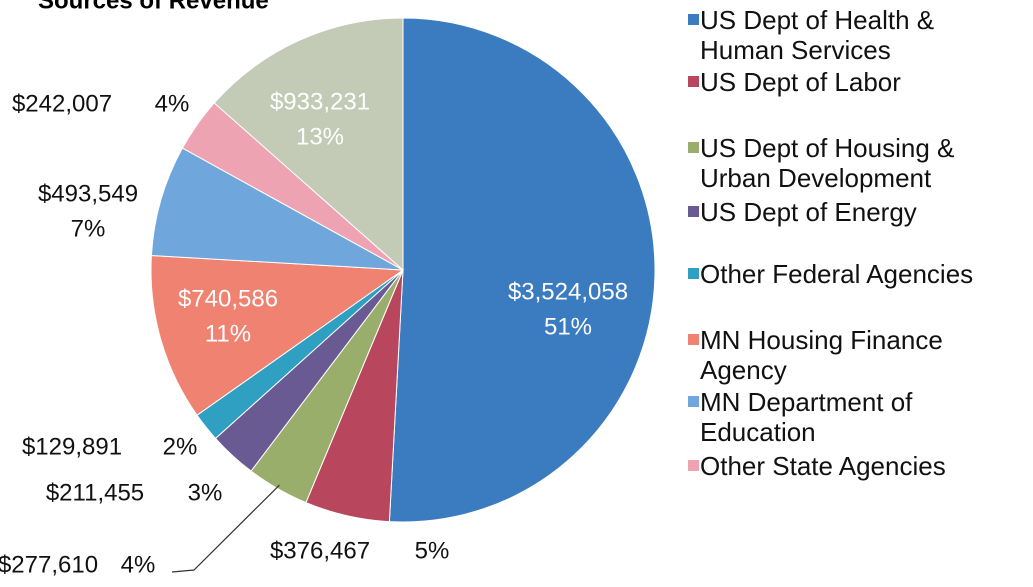  I want to click on data-label: $211,455, so click(95, 492).